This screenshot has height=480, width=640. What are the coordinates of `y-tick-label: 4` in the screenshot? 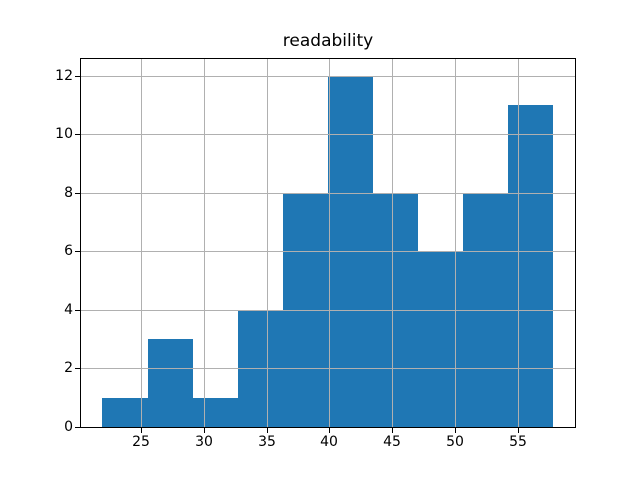 It's located at (68, 310).